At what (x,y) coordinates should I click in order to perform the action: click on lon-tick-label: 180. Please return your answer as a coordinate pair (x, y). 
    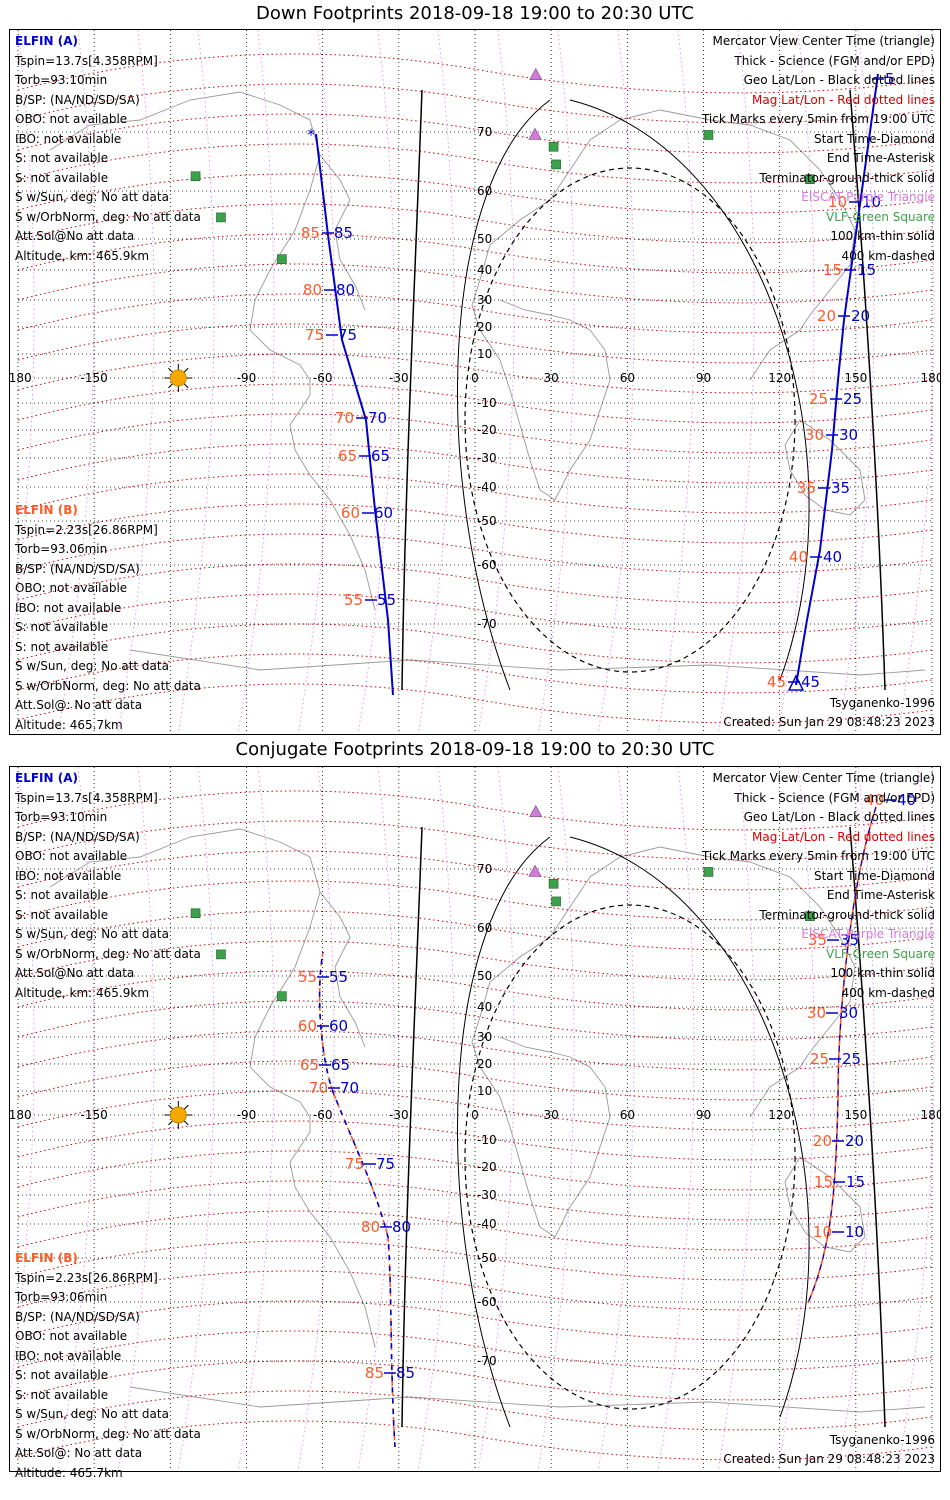
    Looking at the image, I should click on (930, 1115).